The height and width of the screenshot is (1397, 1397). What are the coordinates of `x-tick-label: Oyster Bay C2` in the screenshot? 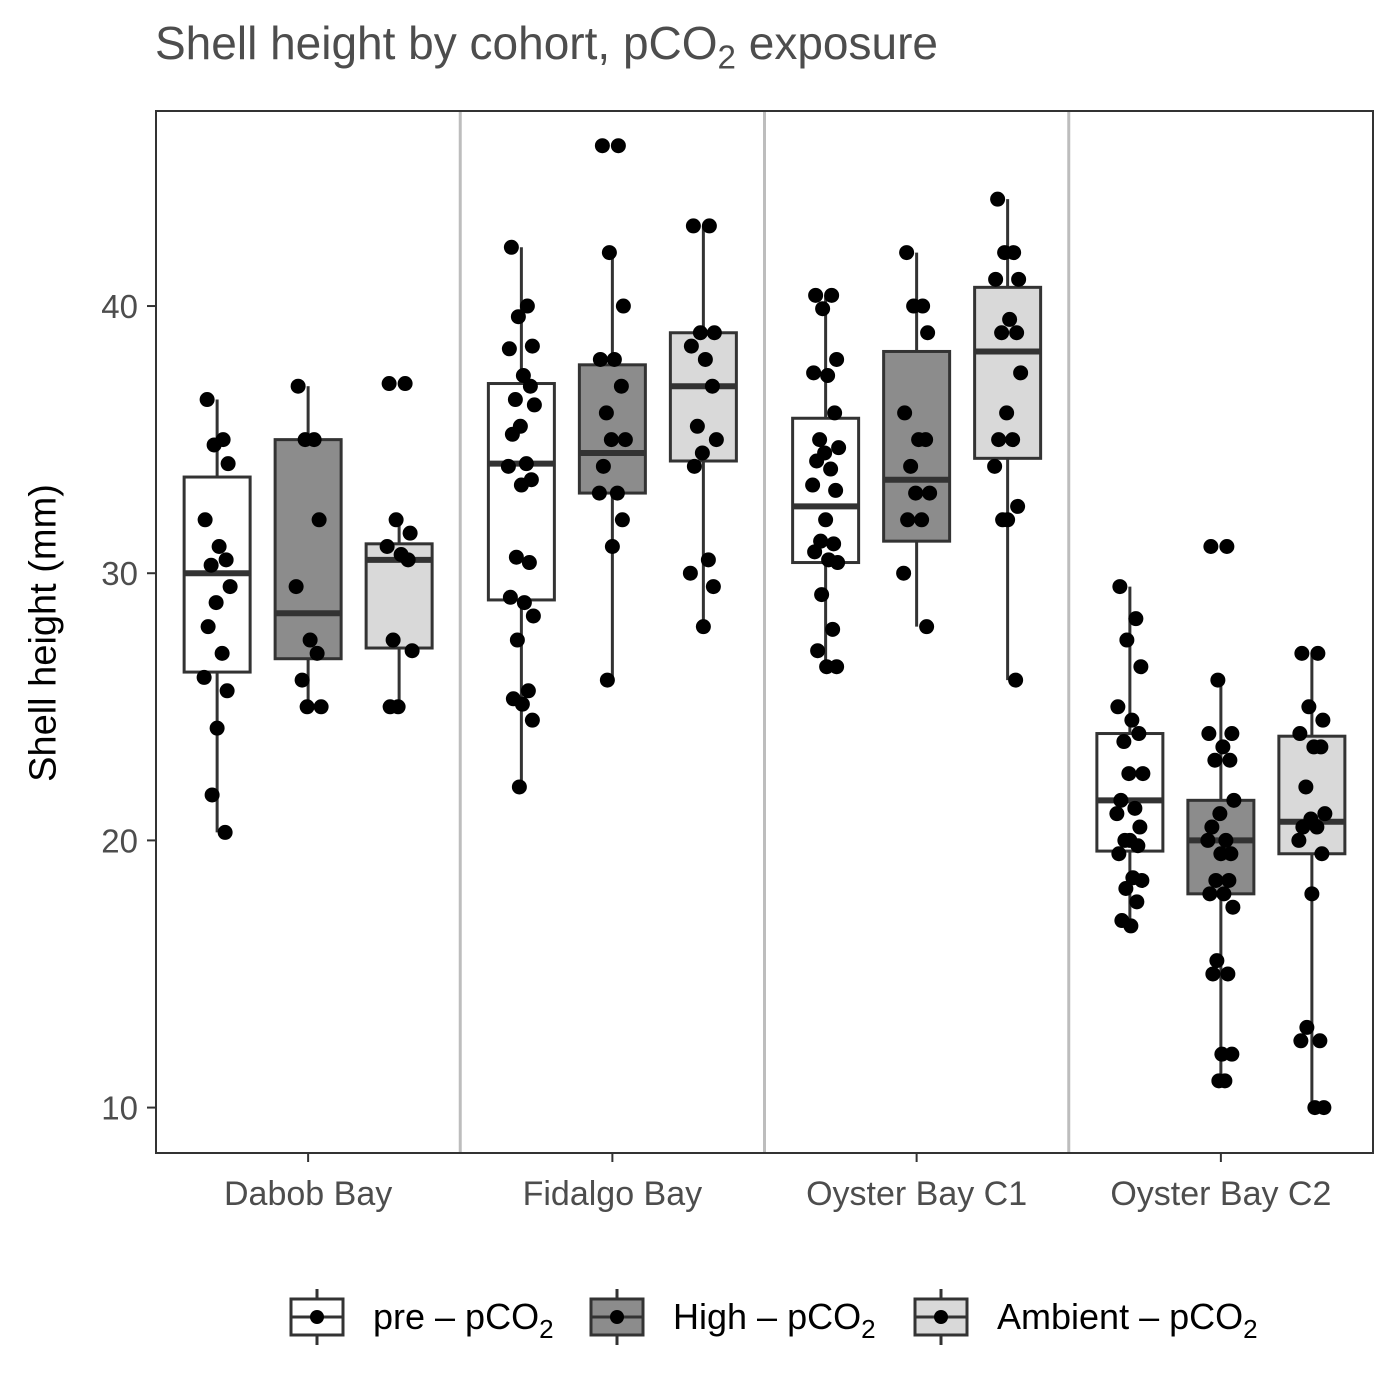 It's located at (1220, 1194).